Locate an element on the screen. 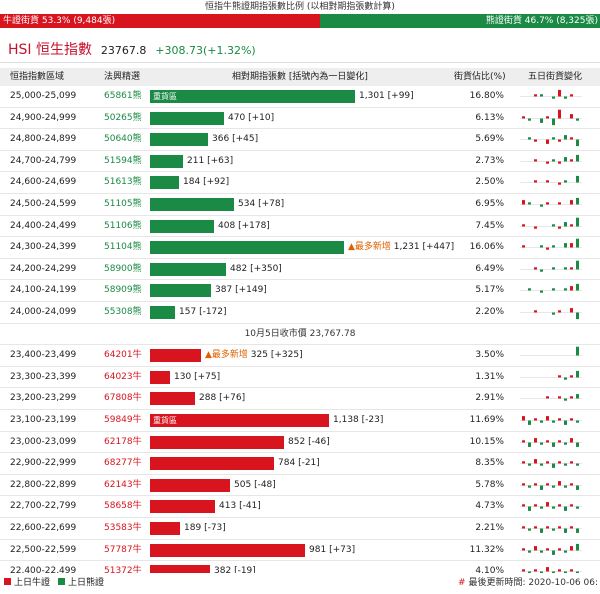 The image size is (600, 594). contracts-count: 1,231 is located at coordinates (406, 247).